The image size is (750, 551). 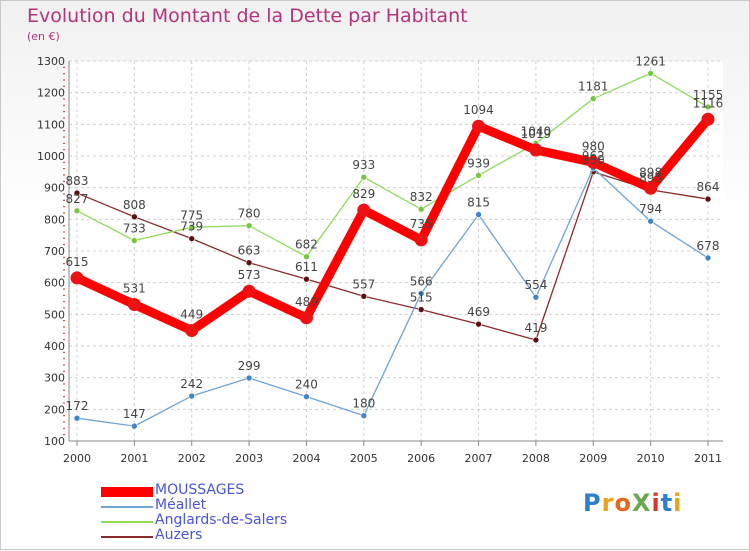 What do you see at coordinates (478, 203) in the screenshot?
I see `data-label-meallet: 815` at bounding box center [478, 203].